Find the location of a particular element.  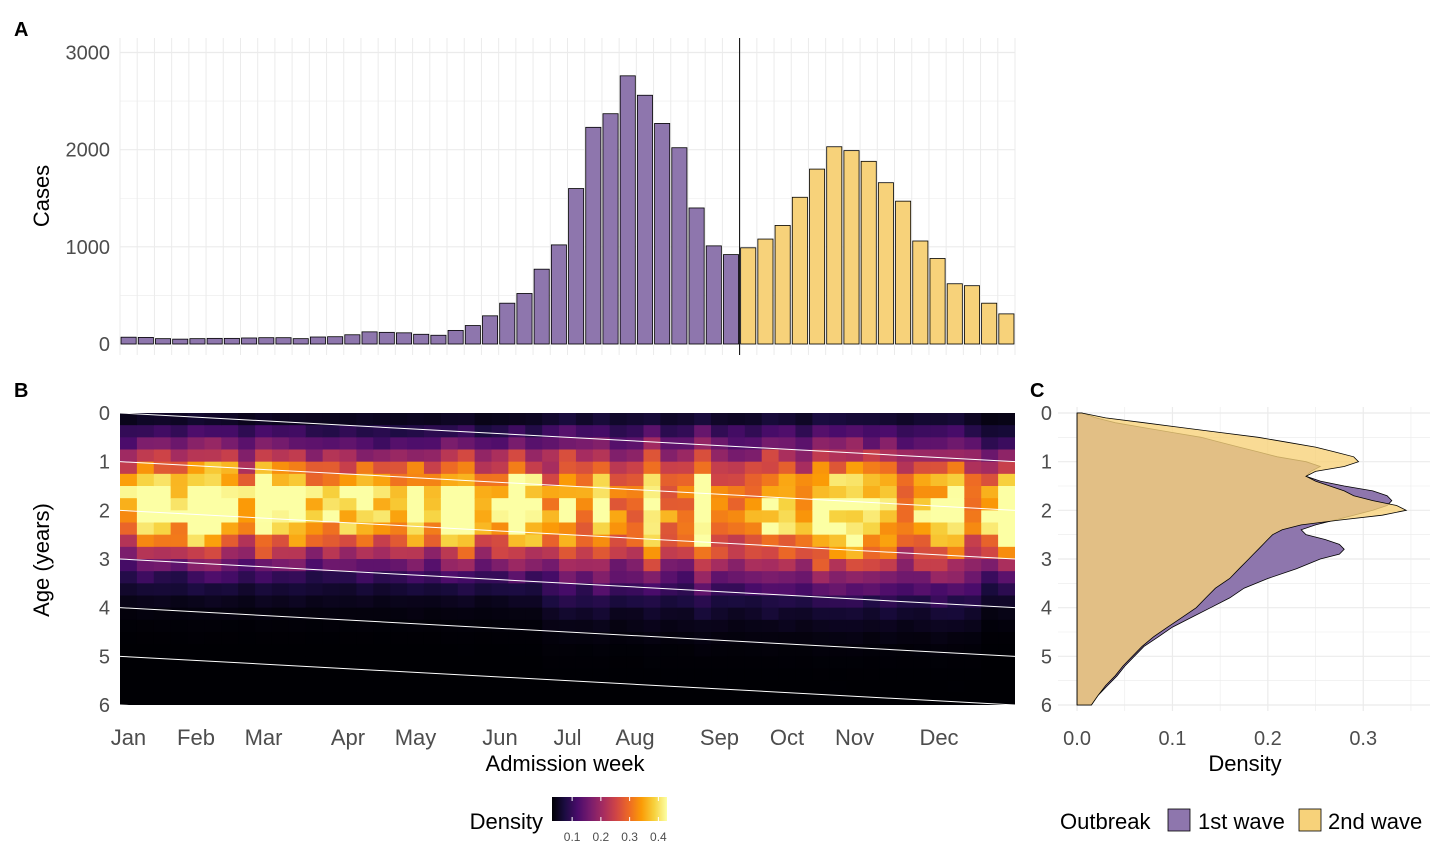

legend-label-2nd-wave: 2nd wave is located at coordinates (1375, 821).